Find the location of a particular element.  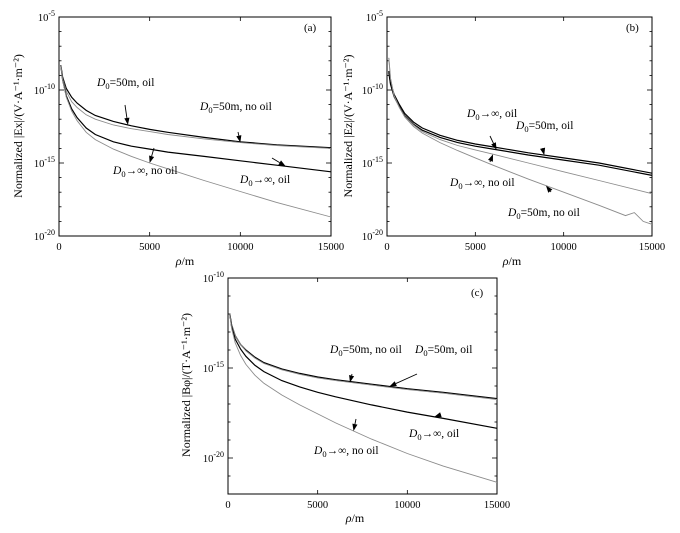

panel-tag: (c) is located at coordinates (477, 293).